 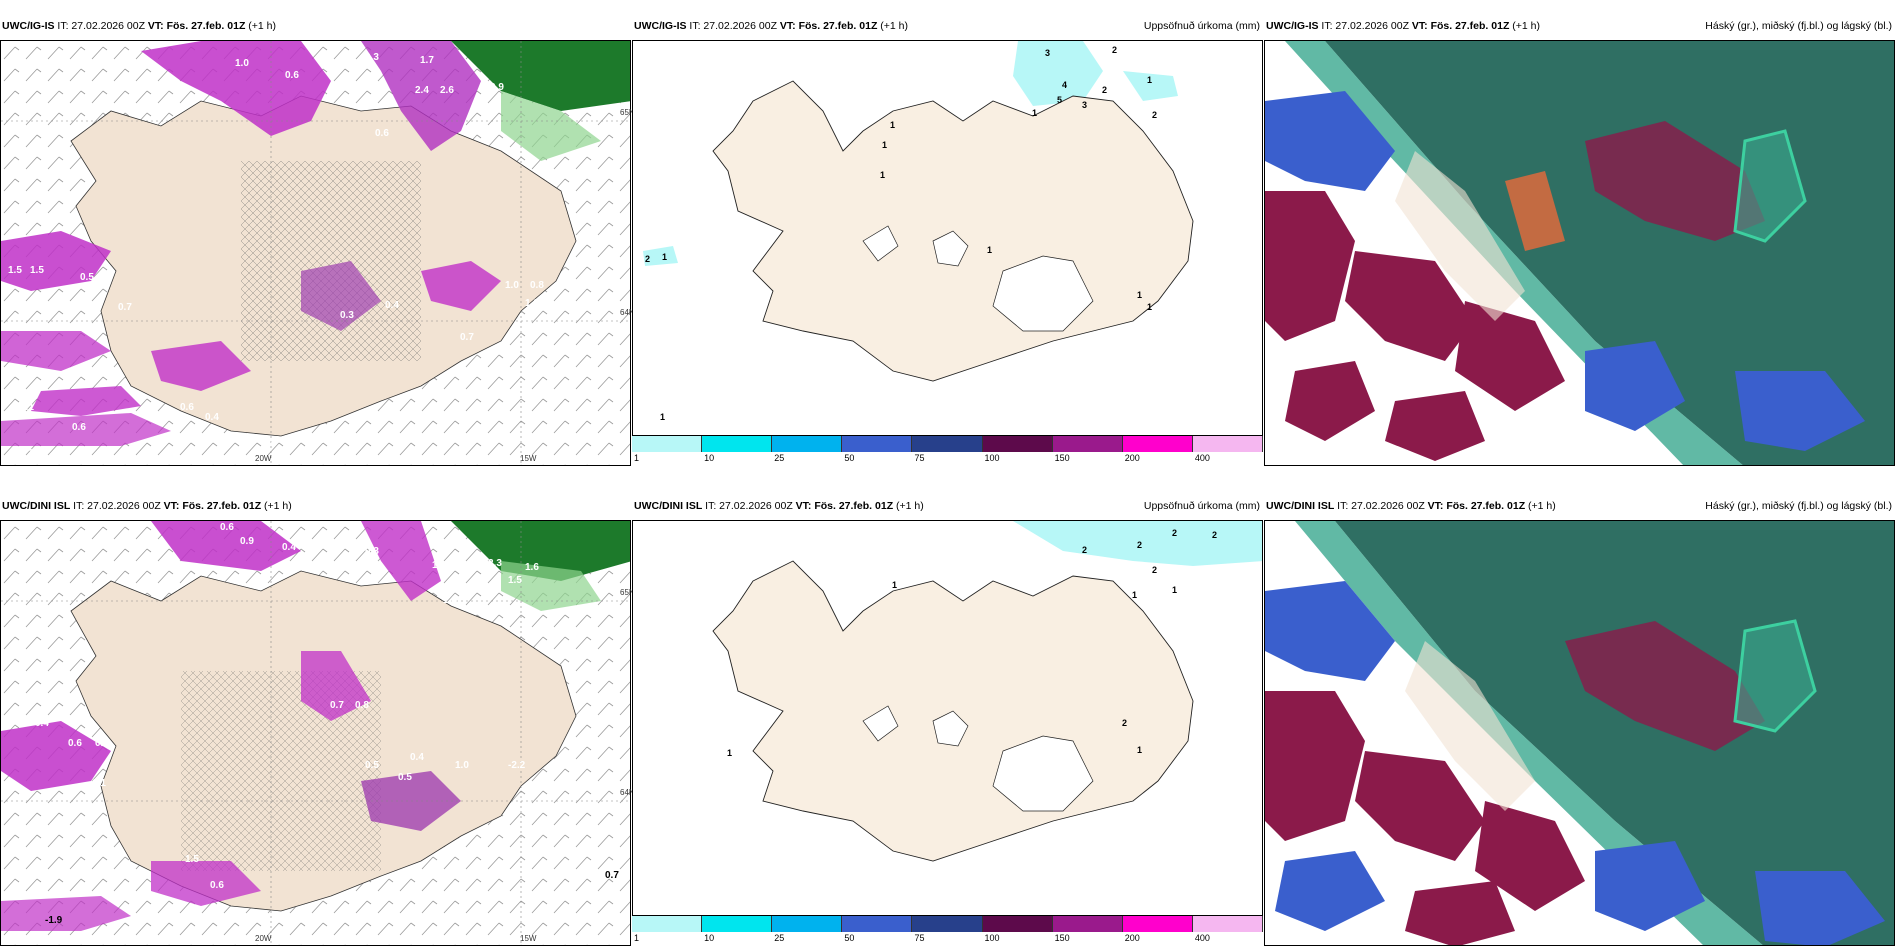 I want to click on precip-value: 0.5, so click(x=372, y=765).